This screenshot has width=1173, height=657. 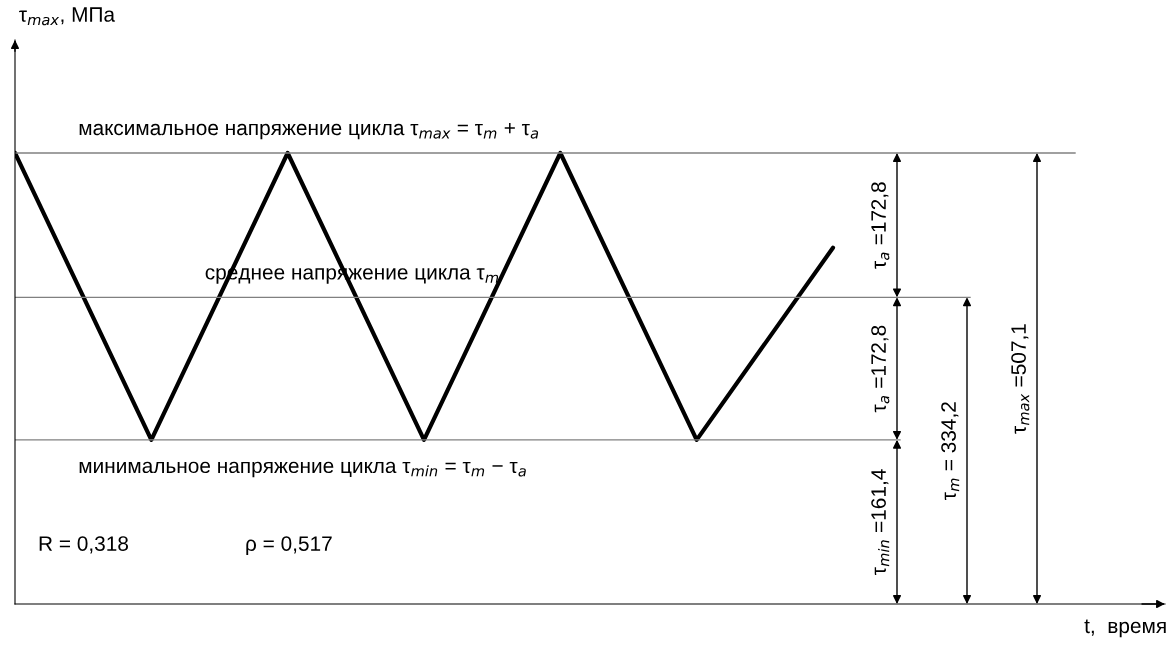 What do you see at coordinates (950, 451) in the screenshot?
I see `text: τ$_{m}$ = 334,2` at bounding box center [950, 451].